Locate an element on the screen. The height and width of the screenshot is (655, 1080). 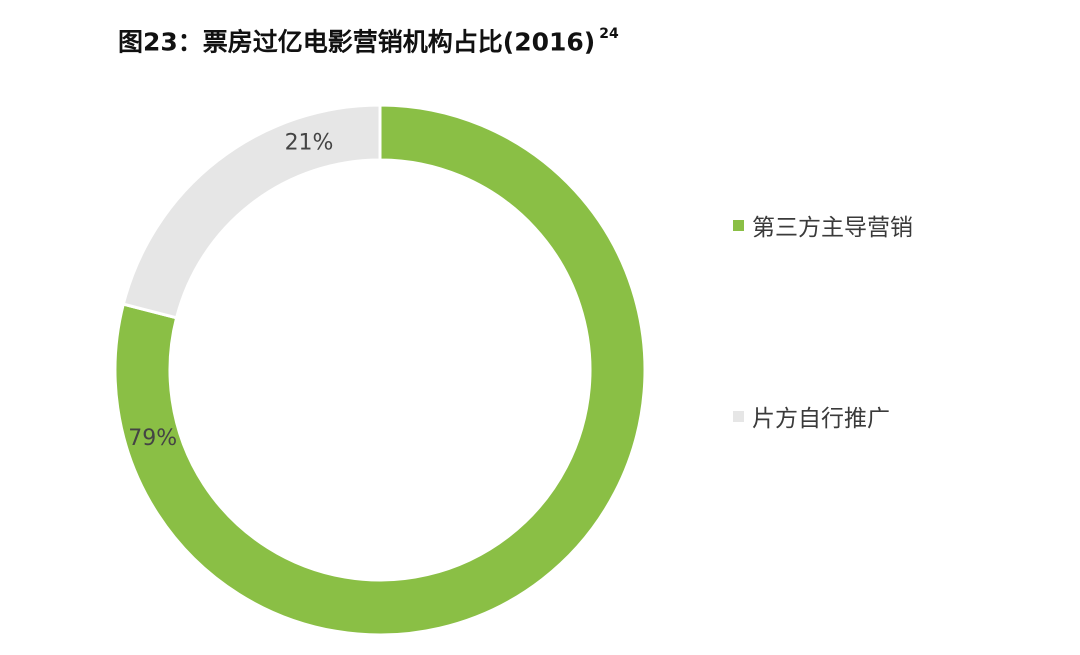
chart-title: 图23：票房过亿电影营销机构占比(2016) 24 is located at coordinates (368, 39).